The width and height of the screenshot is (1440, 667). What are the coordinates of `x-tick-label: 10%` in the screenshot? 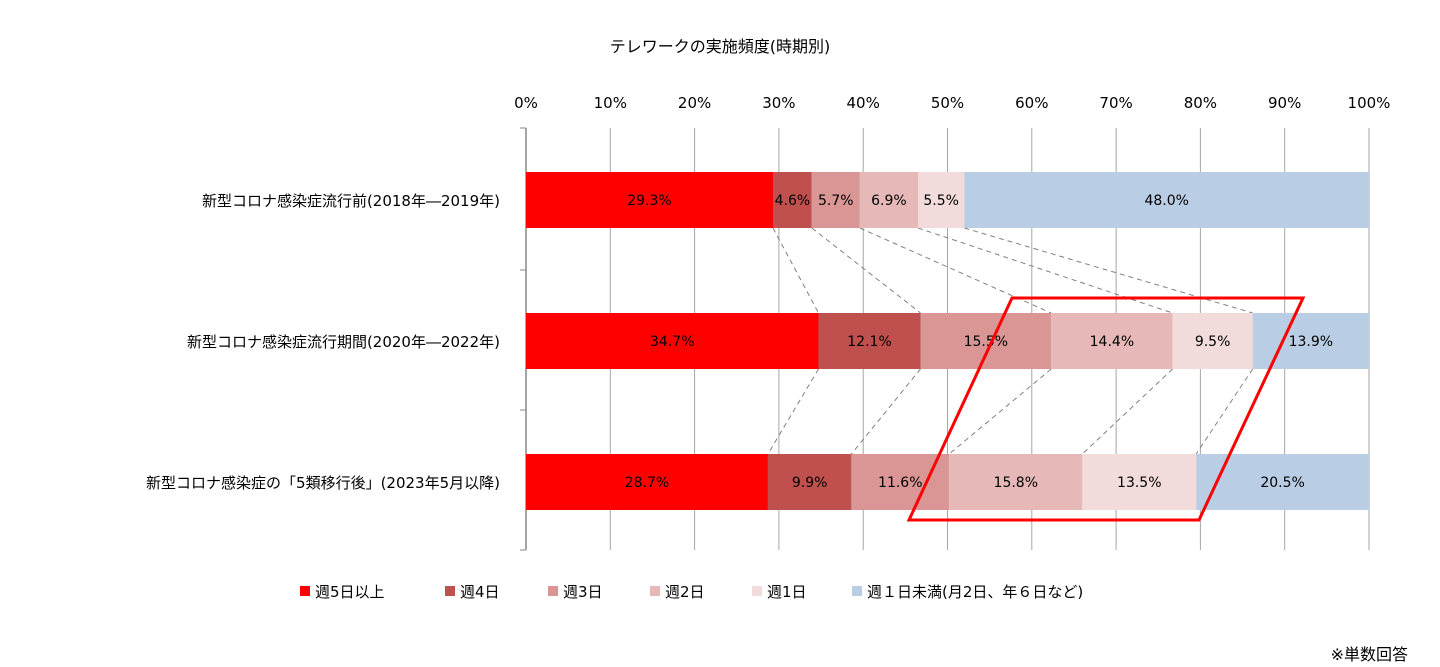 It's located at (610, 103).